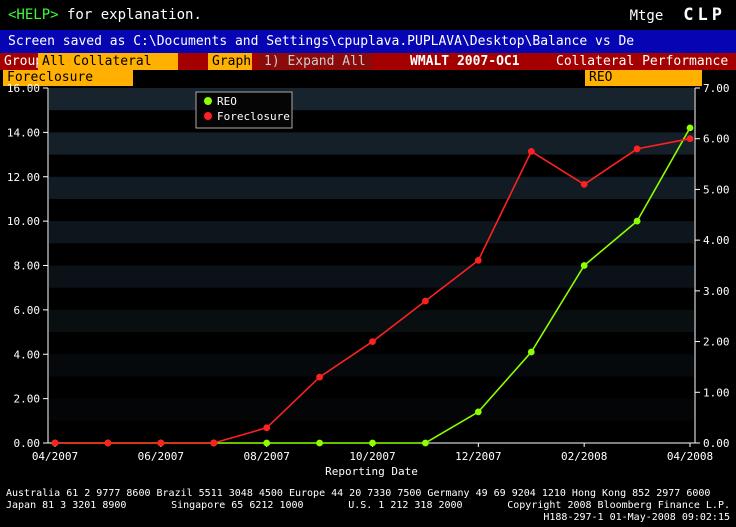 This screenshot has width=736, height=527. What do you see at coordinates (716, 139) in the screenshot?
I see `right-axis-tick-label: 6.00` at bounding box center [716, 139].